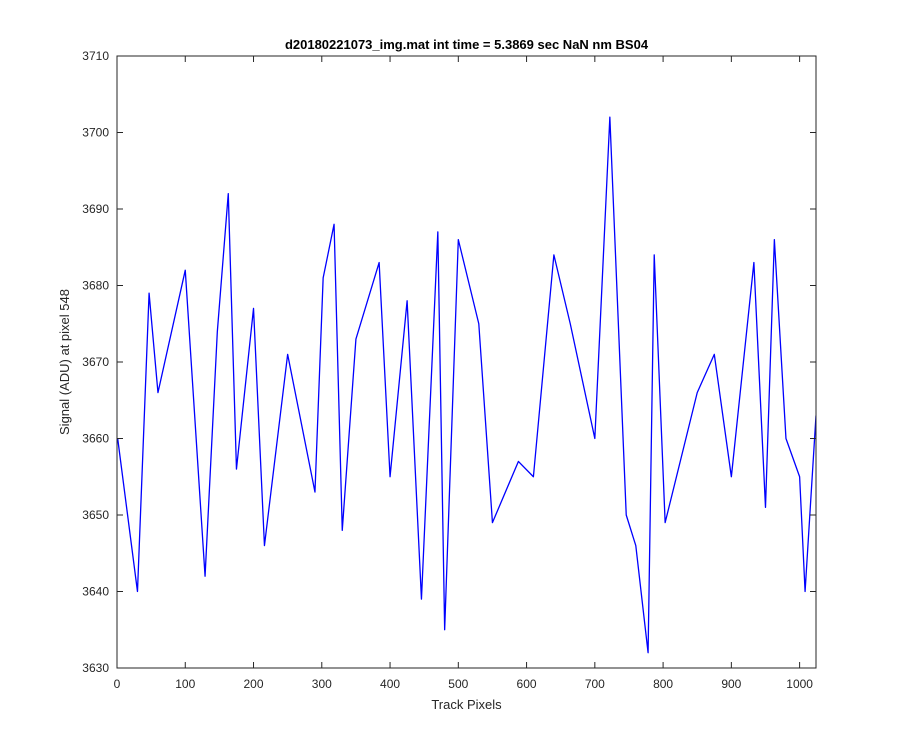 The width and height of the screenshot is (900, 750). I want to click on x-tick-label: 300, so click(322, 684).